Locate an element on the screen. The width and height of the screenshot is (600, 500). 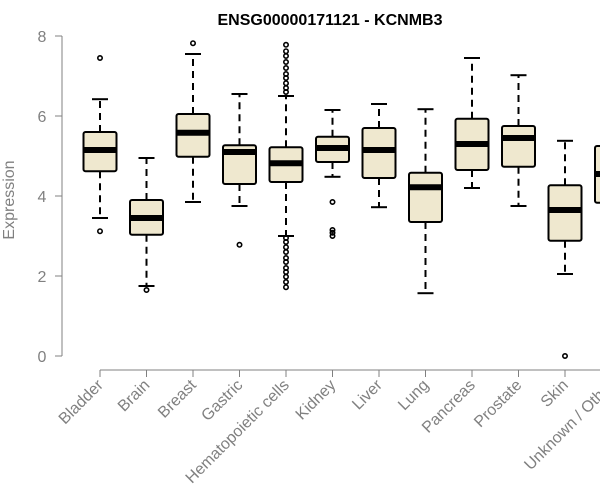
y-axis-title: Expression is located at coordinates (9, 199).